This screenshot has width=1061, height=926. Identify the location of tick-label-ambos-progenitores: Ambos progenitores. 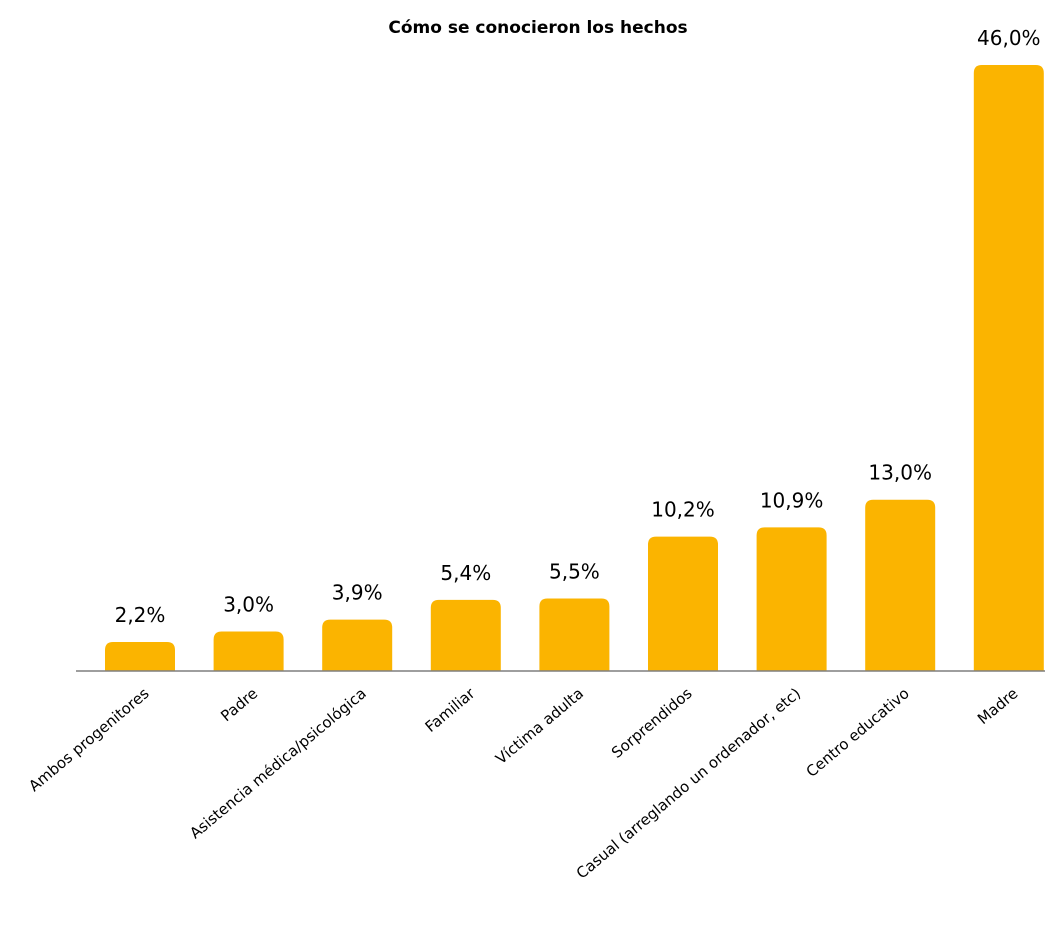
(88, 739).